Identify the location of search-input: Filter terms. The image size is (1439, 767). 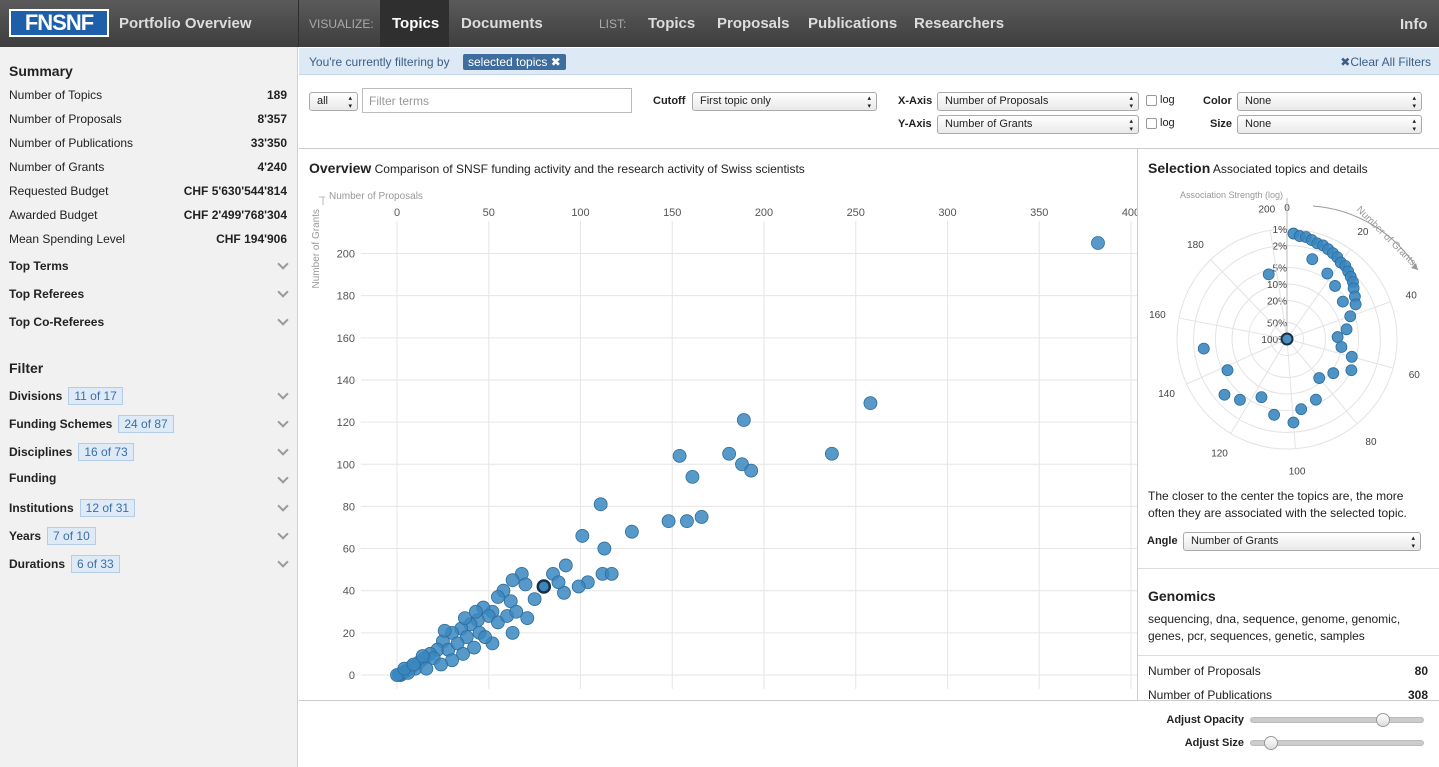
(497, 100).